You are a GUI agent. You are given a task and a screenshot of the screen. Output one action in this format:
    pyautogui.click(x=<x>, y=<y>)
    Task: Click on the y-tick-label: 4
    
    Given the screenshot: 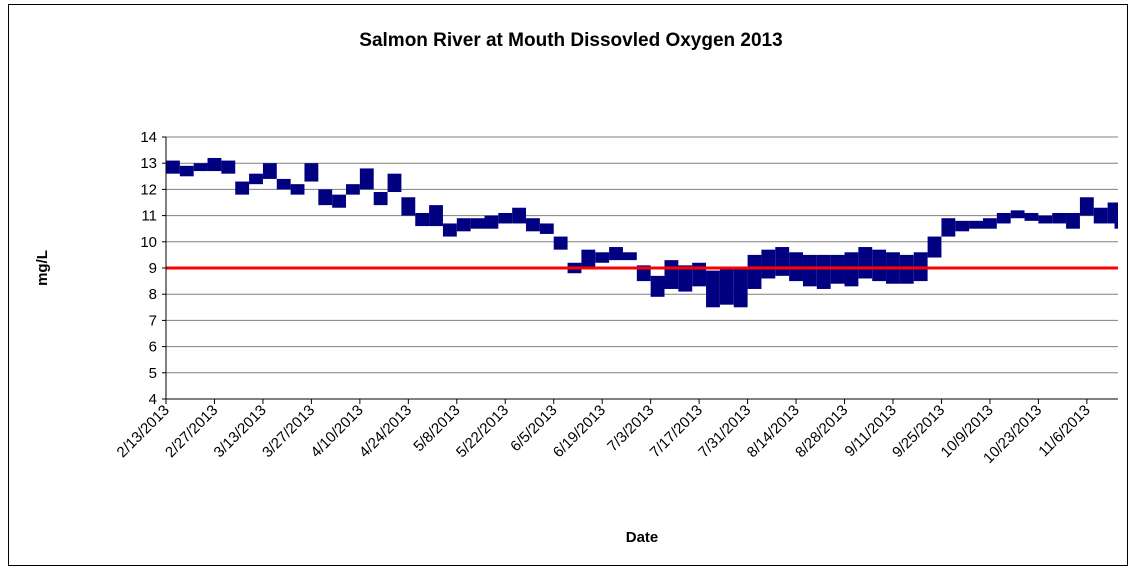 What is the action you would take?
    pyautogui.click(x=153, y=399)
    